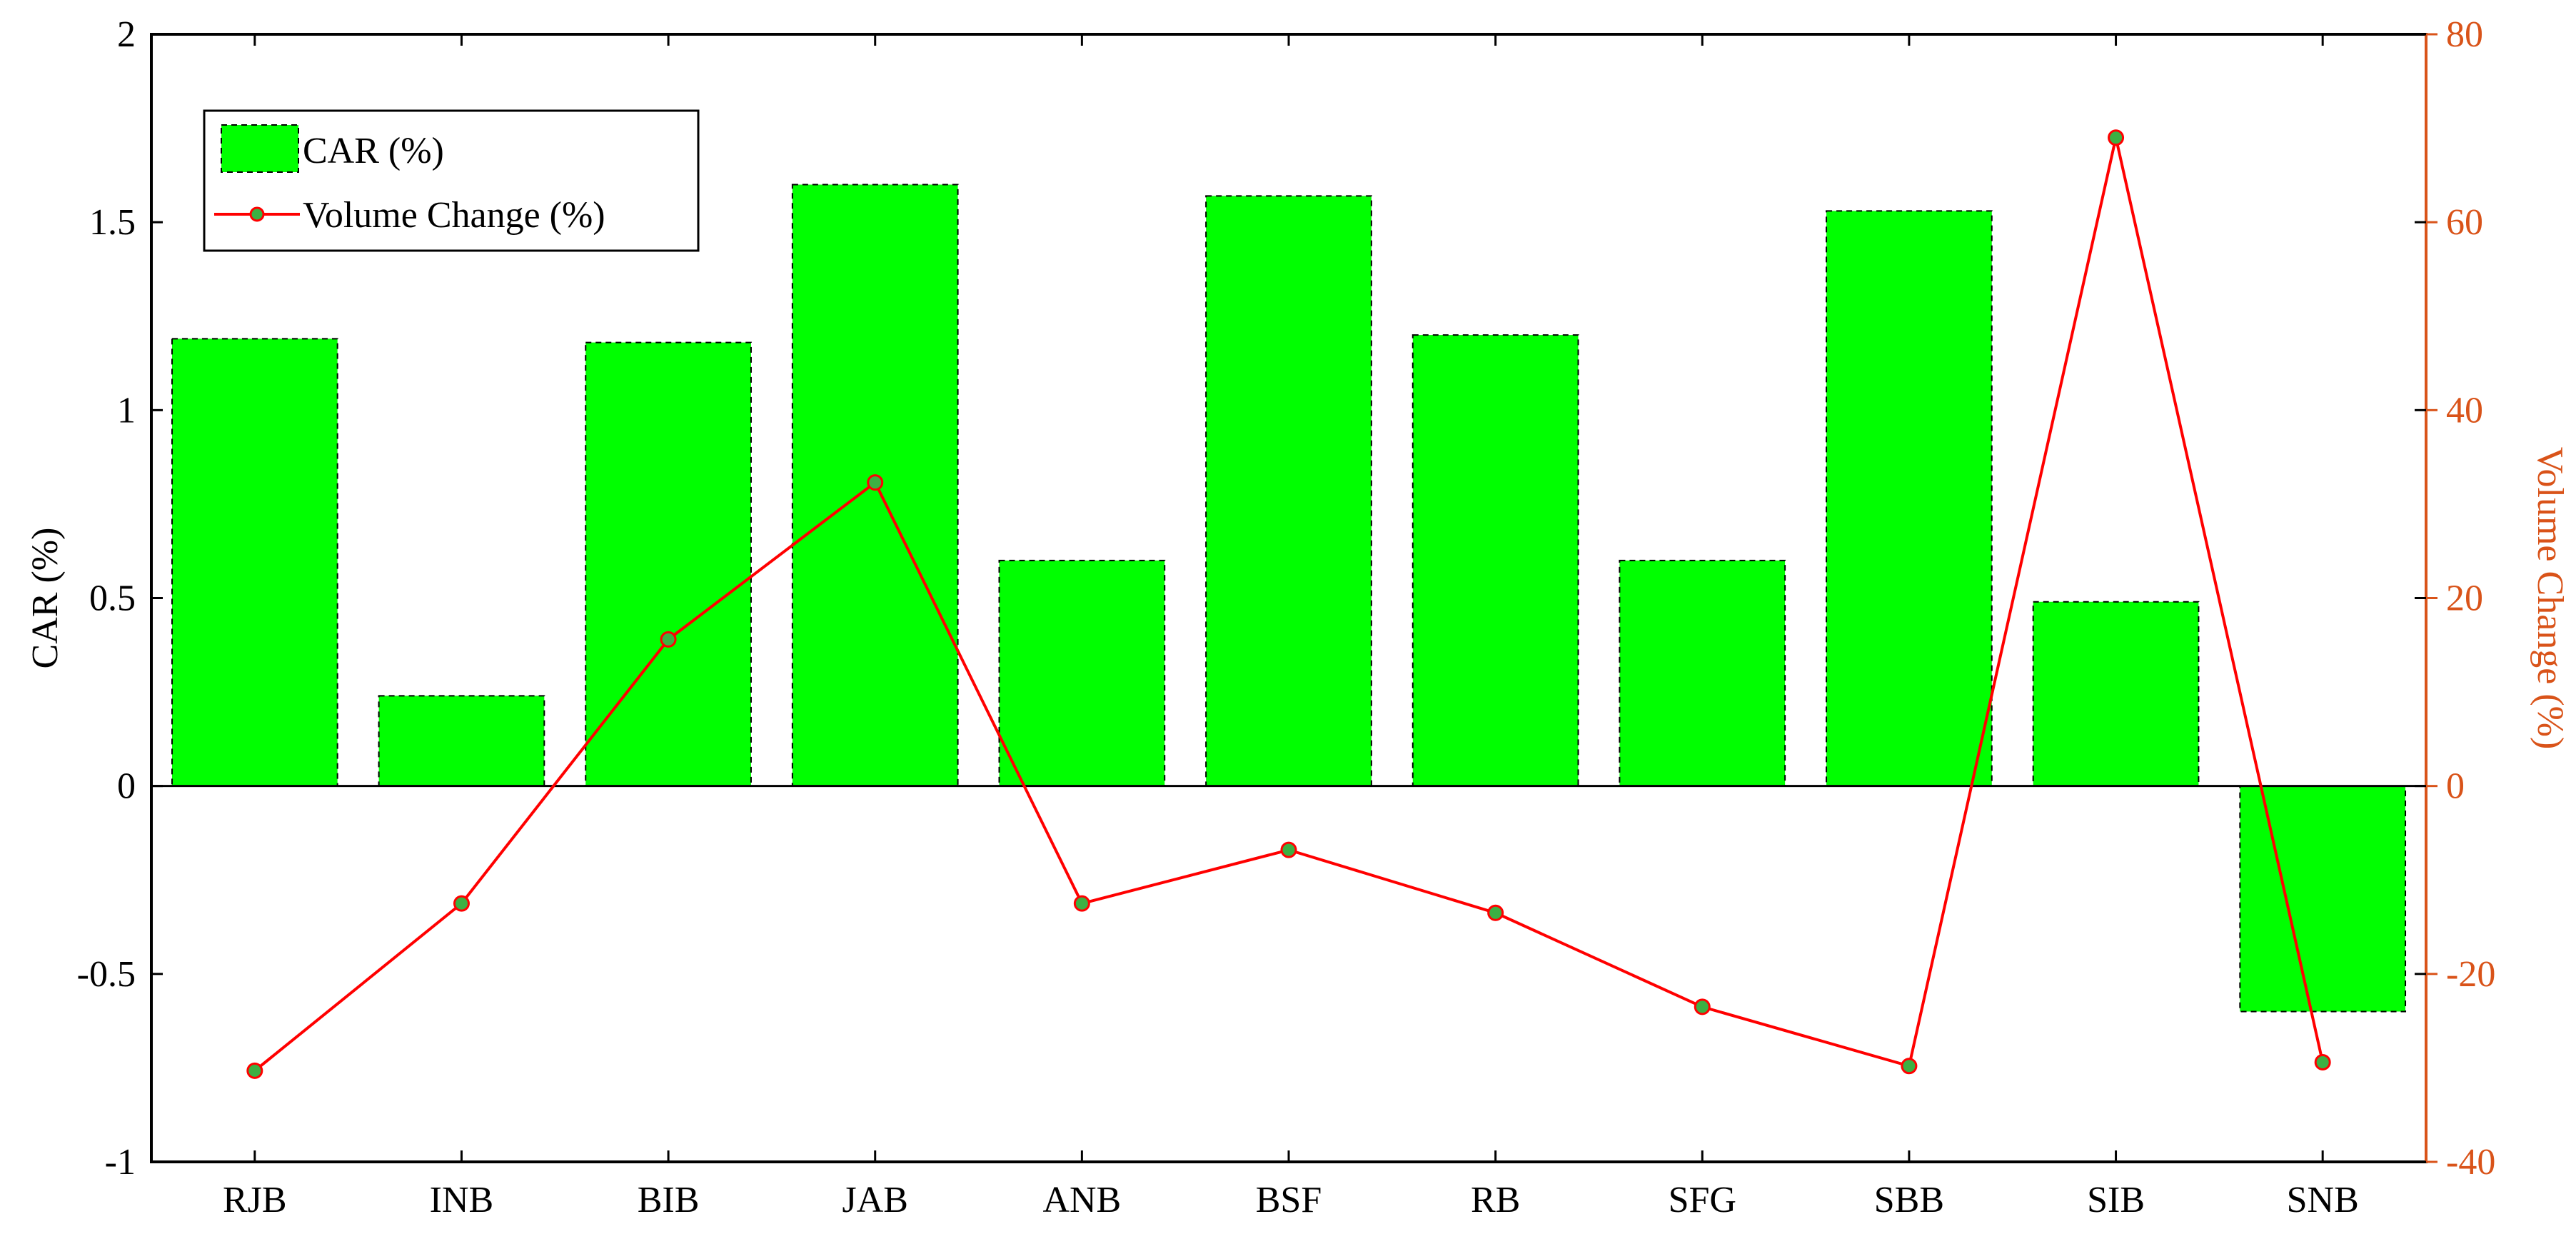 The image size is (2576, 1244). What do you see at coordinates (669, 1200) in the screenshot?
I see `x-tick-label: BIB` at bounding box center [669, 1200].